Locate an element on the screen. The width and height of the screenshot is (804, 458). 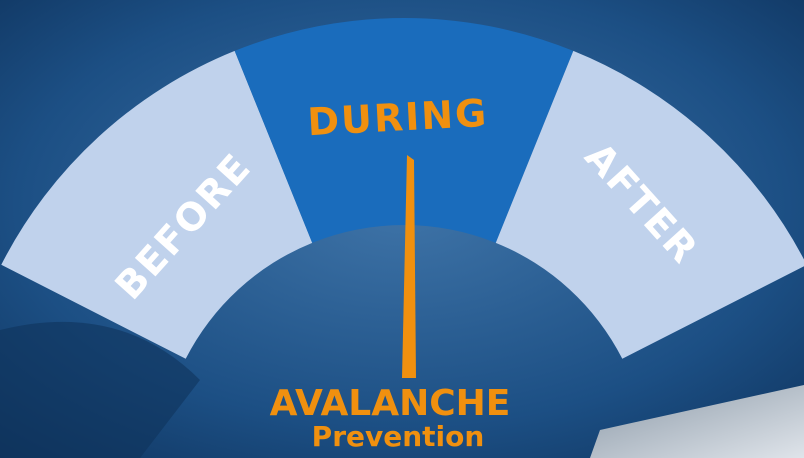
mountain-shadow is located at coordinates (100, 389).